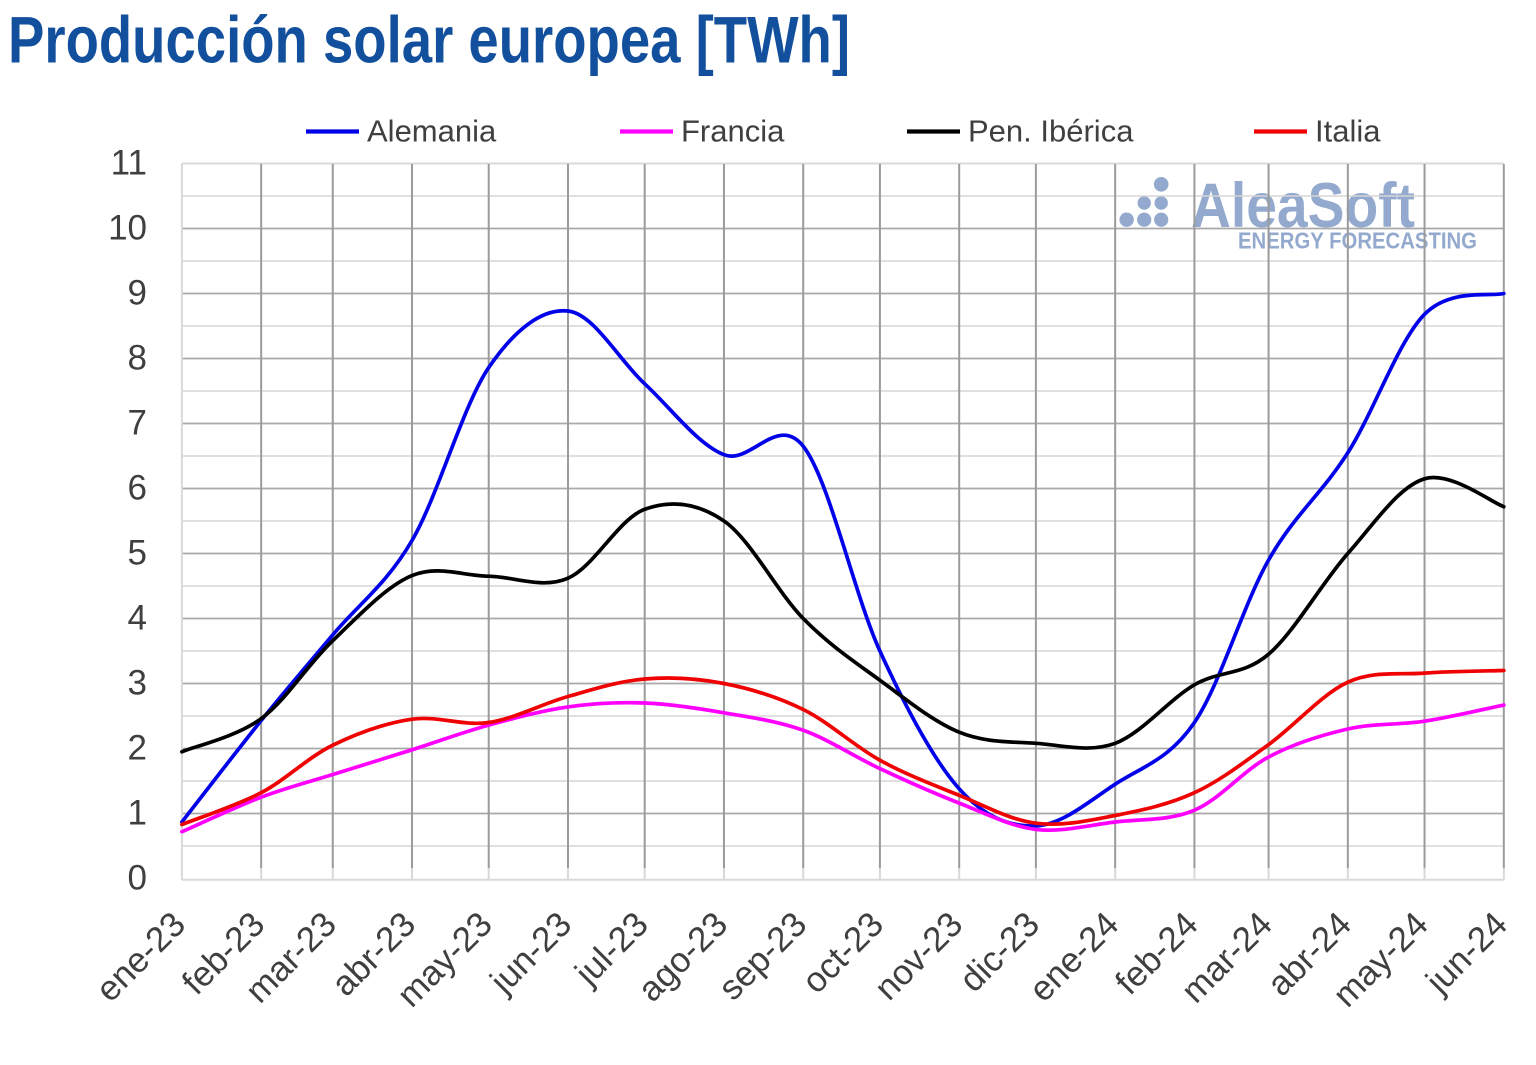  I want to click on svg-text: 0, so click(137, 878).